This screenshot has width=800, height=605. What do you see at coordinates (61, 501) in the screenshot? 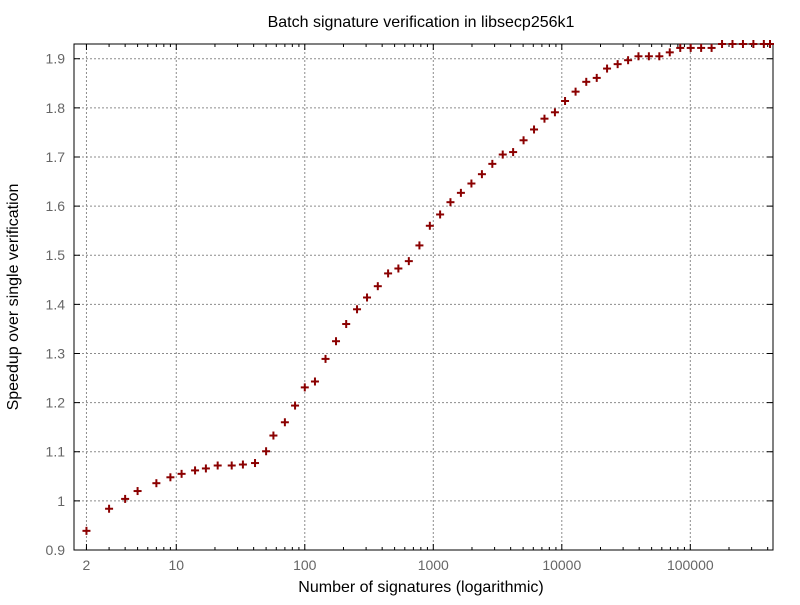
I see `y-tick-label: 1` at bounding box center [61, 501].